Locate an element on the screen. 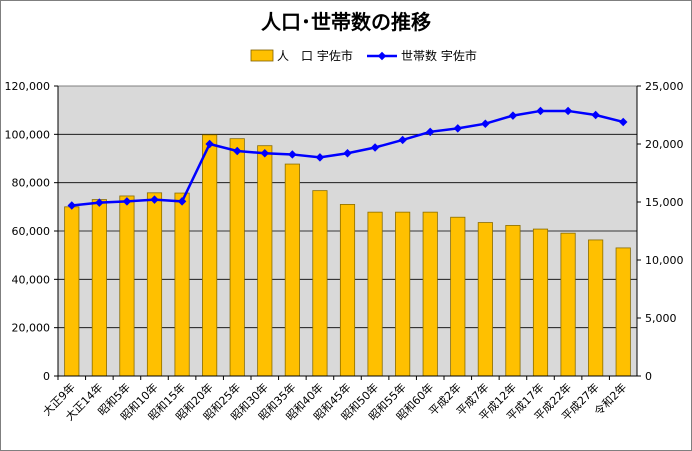  left-tick-label: 100,000 is located at coordinates (28, 134).